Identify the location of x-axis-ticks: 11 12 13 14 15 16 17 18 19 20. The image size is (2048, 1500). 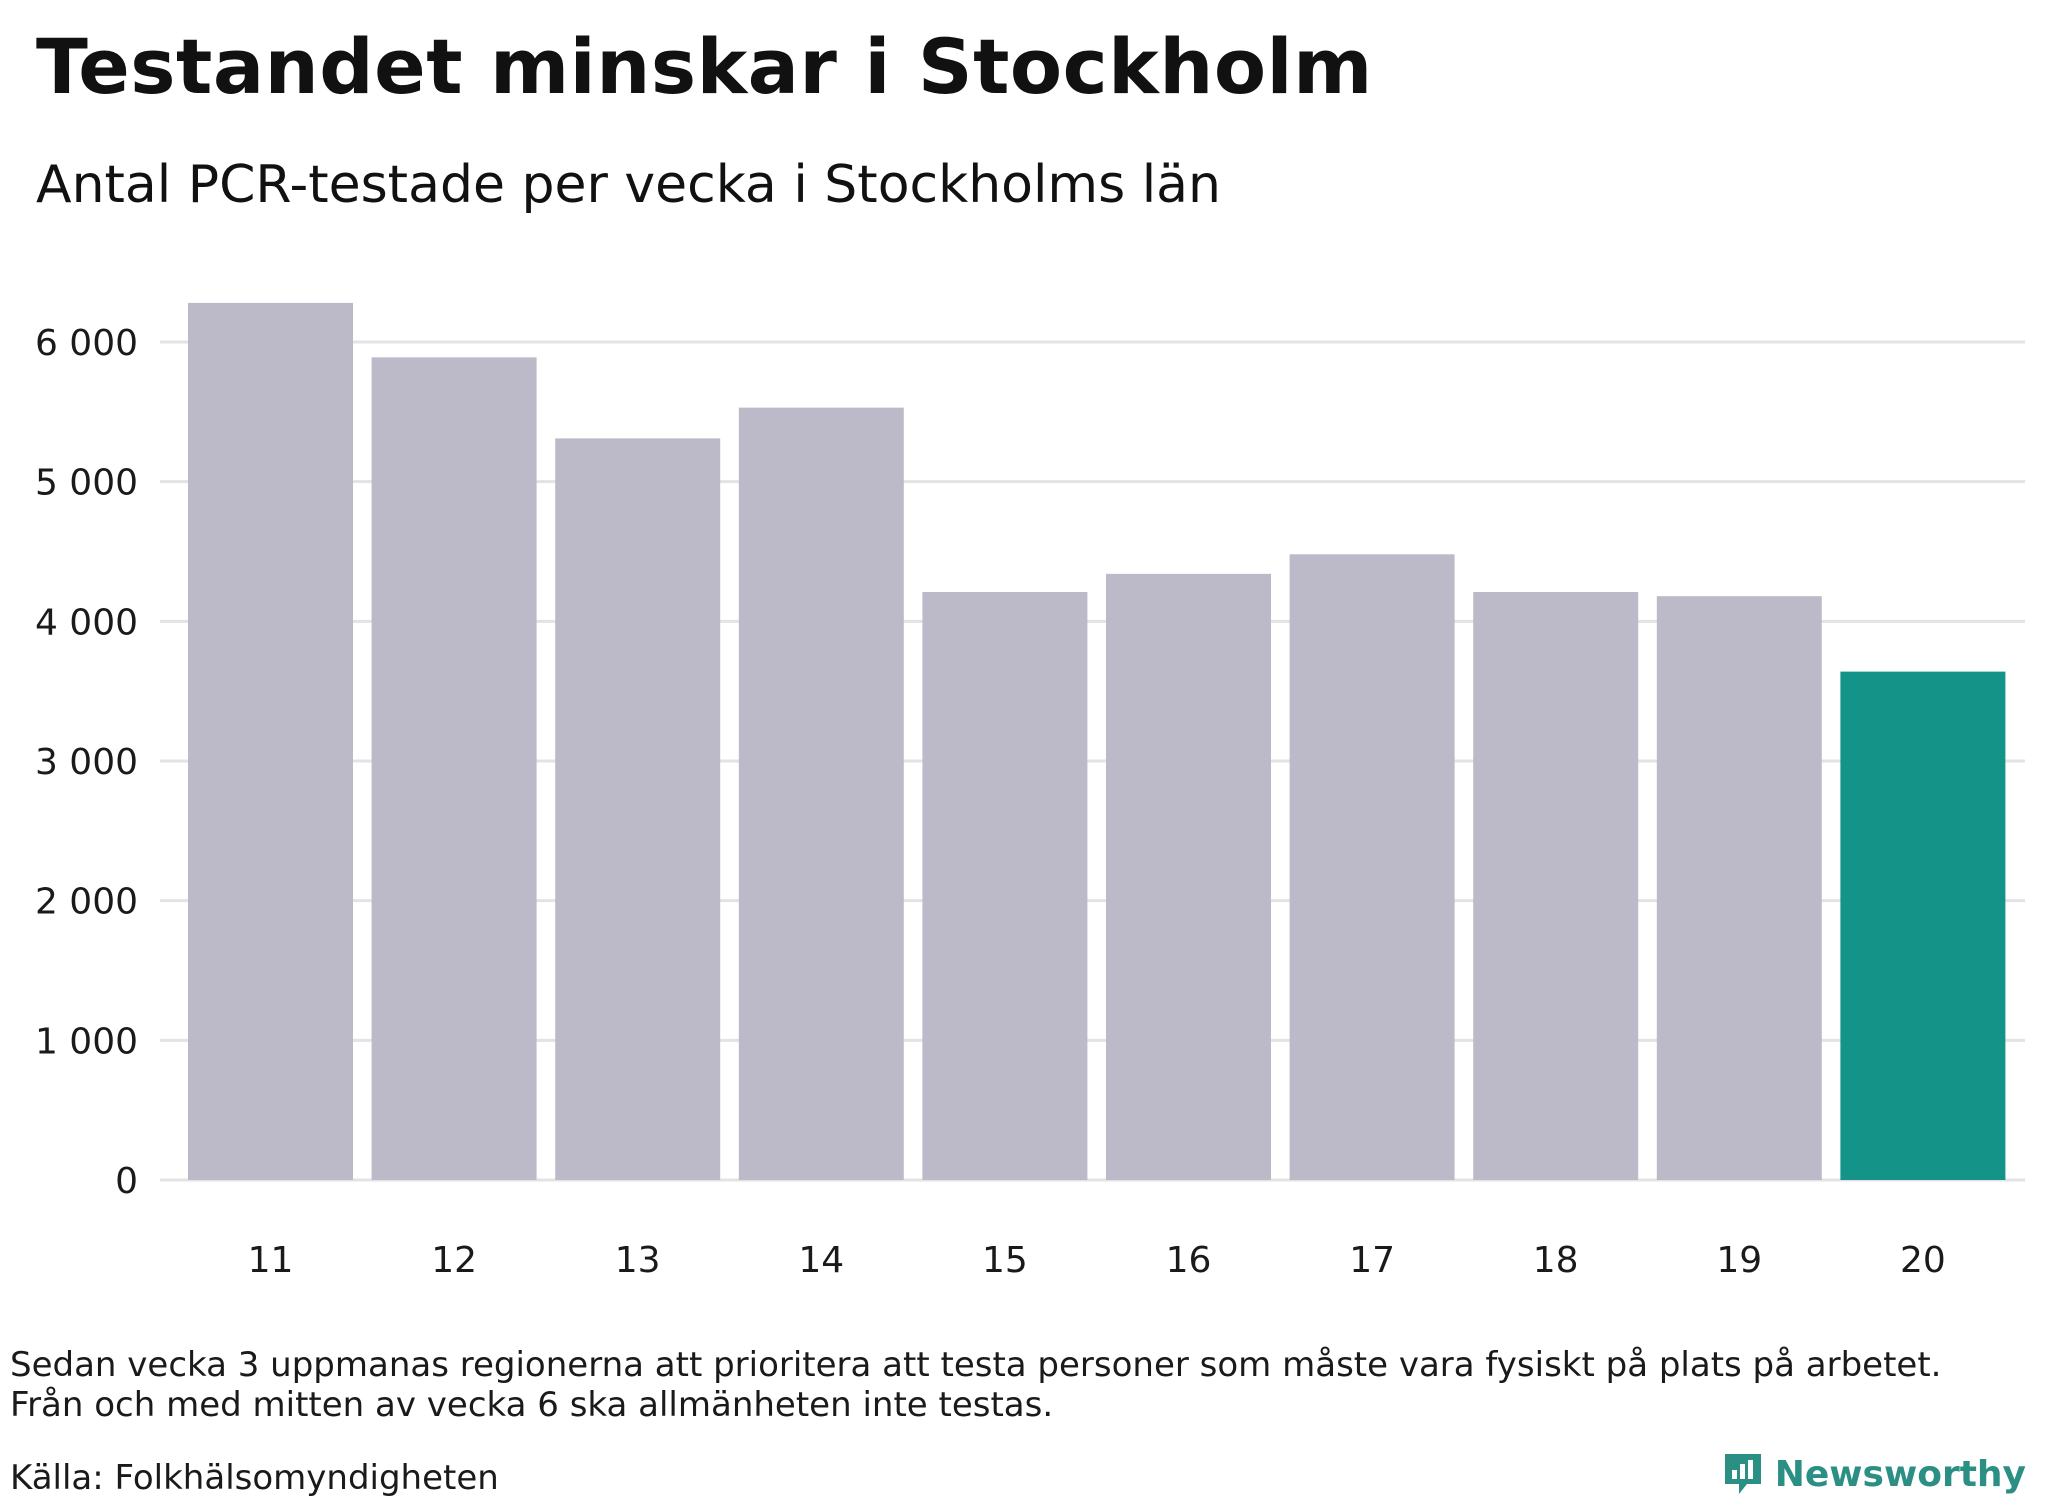
(1097, 1260).